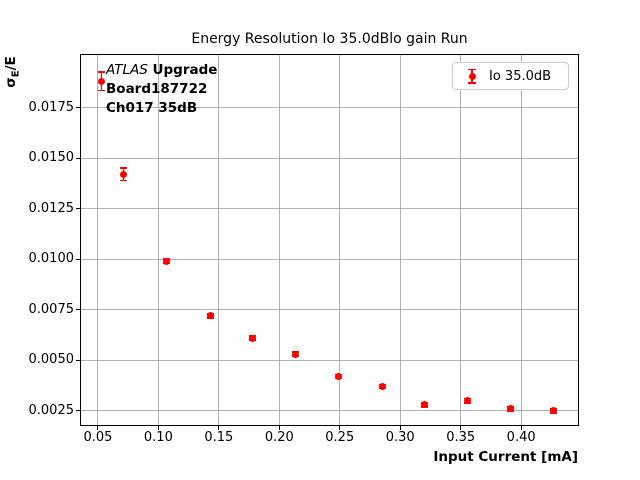  Describe the element at coordinates (11, 82) in the screenshot. I see `y-axis-label-sigma: σ` at that location.